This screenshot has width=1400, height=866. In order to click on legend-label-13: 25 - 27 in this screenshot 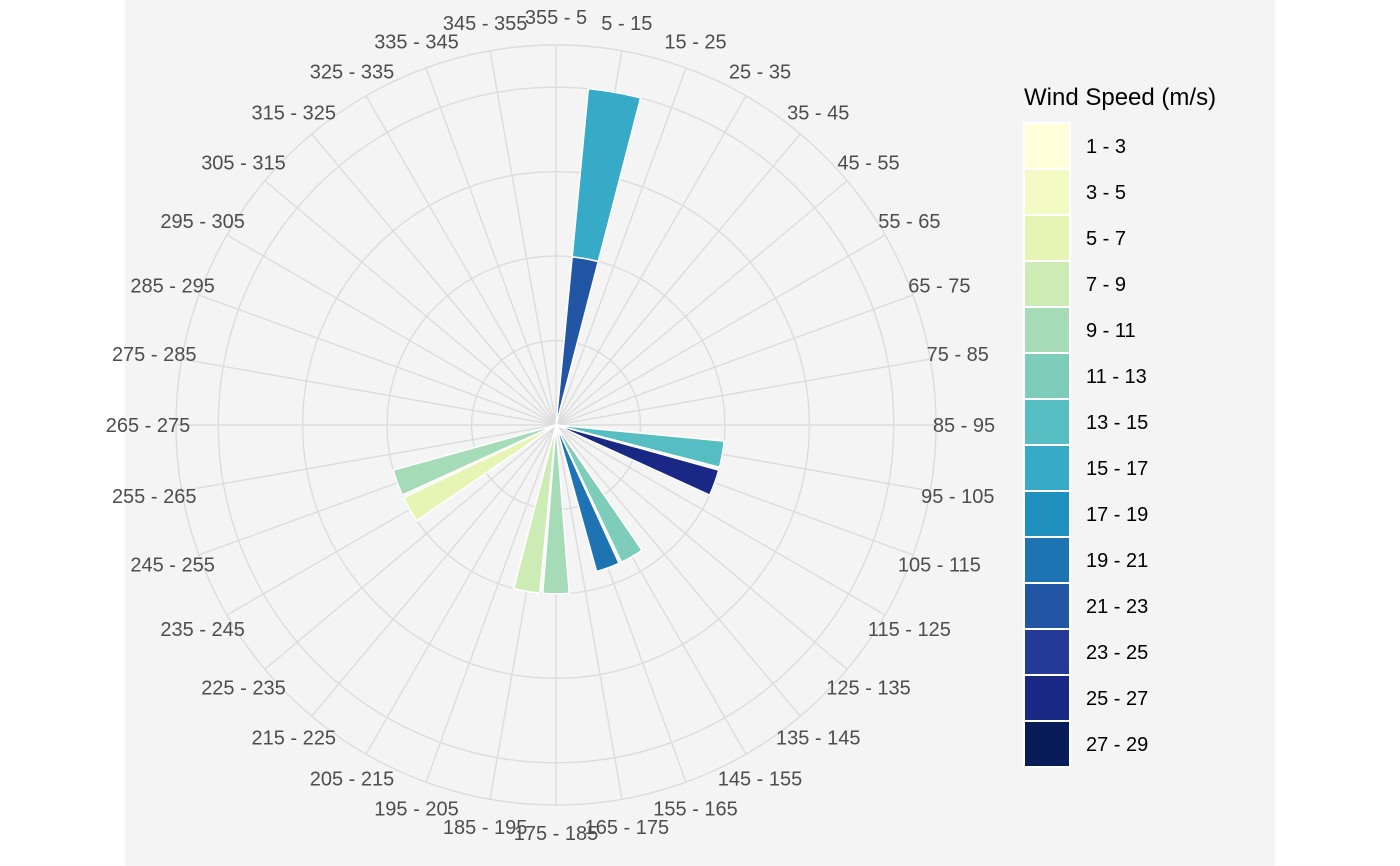, I will do `click(1117, 699)`.